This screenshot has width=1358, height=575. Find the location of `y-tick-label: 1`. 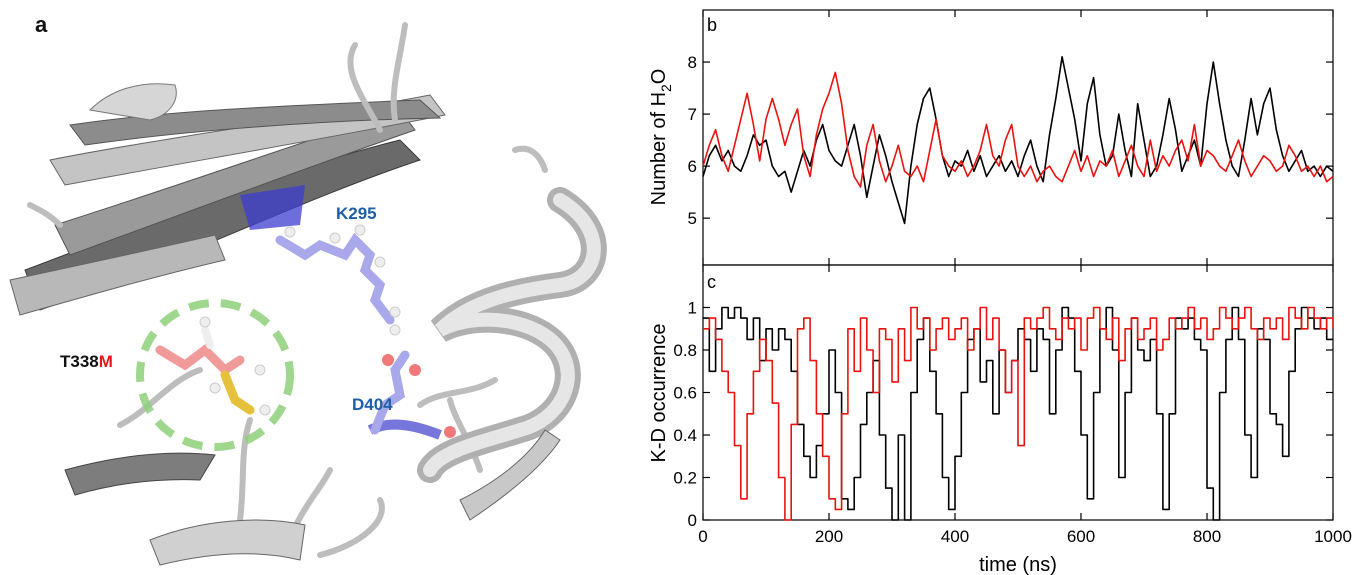

y-tick-label: 1 is located at coordinates (692, 308).